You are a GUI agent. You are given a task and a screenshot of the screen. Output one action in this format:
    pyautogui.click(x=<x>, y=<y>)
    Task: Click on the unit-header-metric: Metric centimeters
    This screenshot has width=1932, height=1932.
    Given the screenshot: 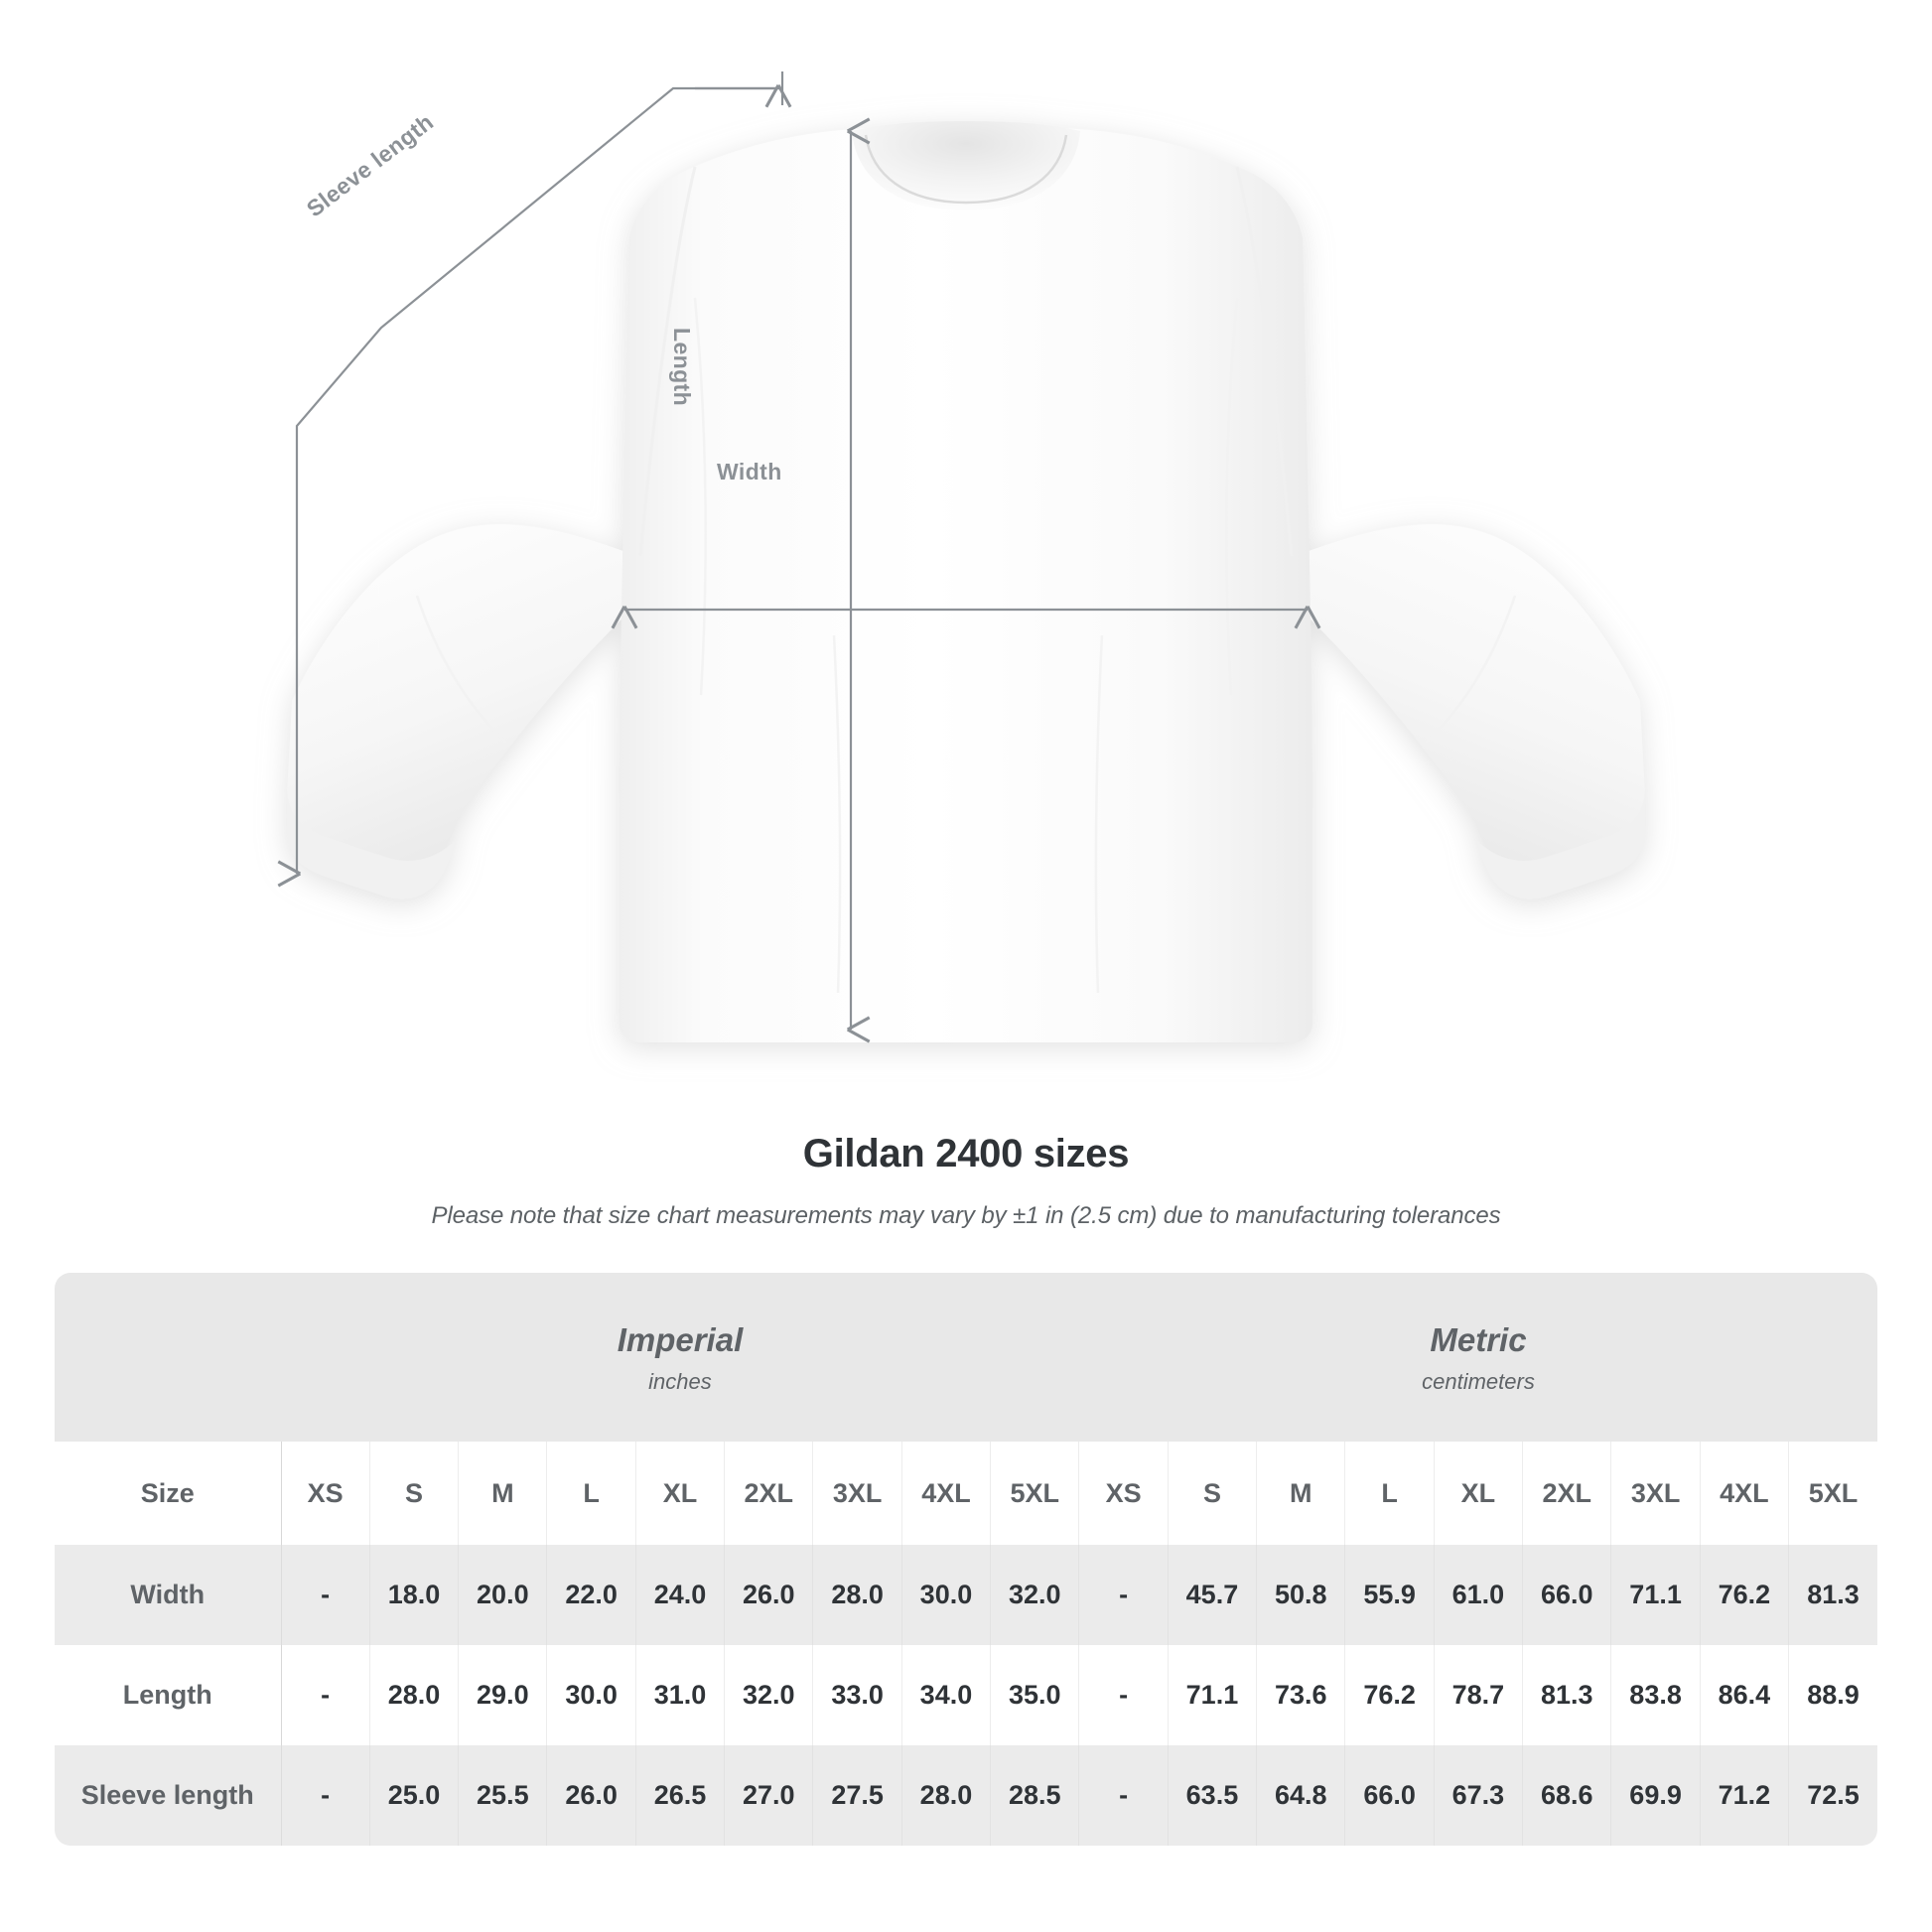 What is the action you would take?
    pyautogui.click(x=1478, y=1358)
    